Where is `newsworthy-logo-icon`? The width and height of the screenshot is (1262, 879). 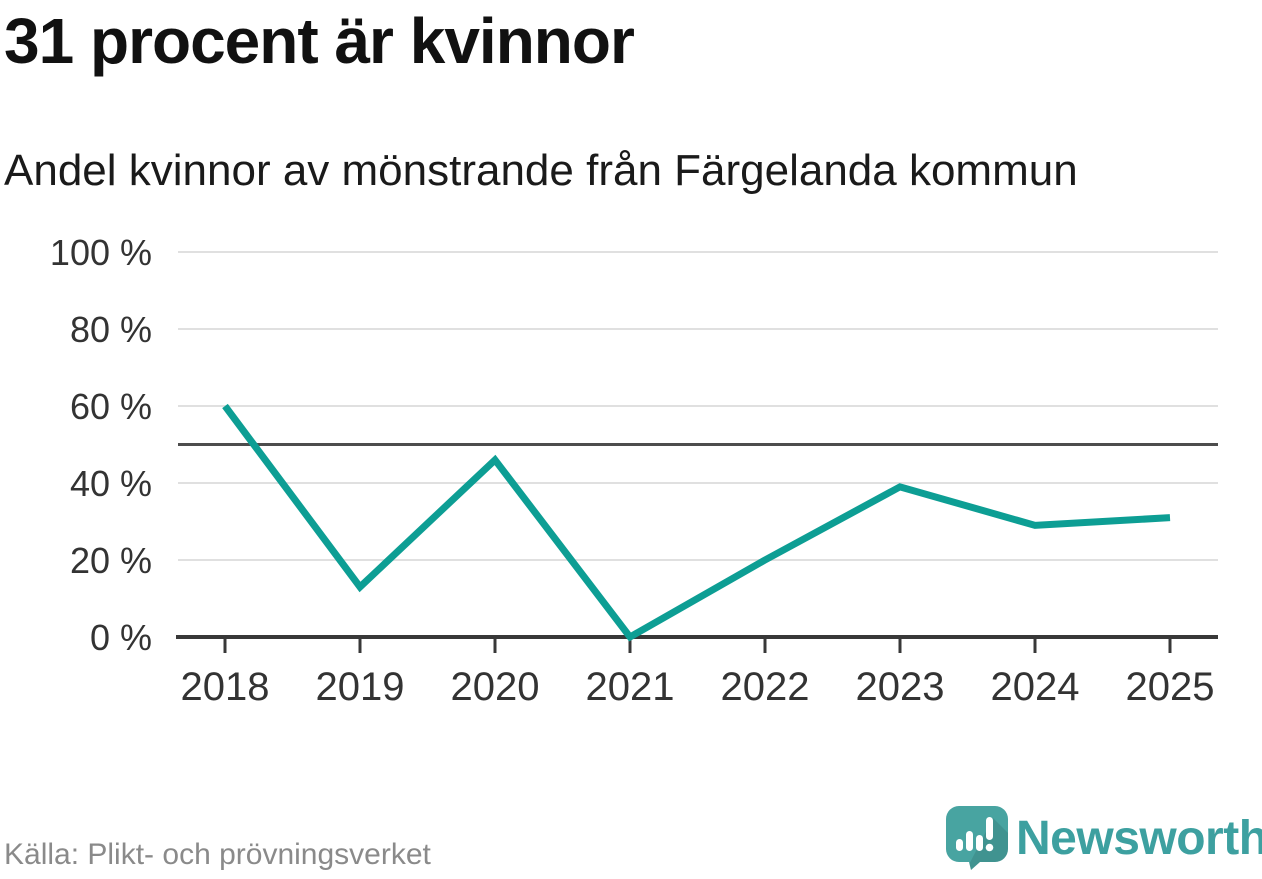 newsworthy-logo-icon is located at coordinates (977, 838).